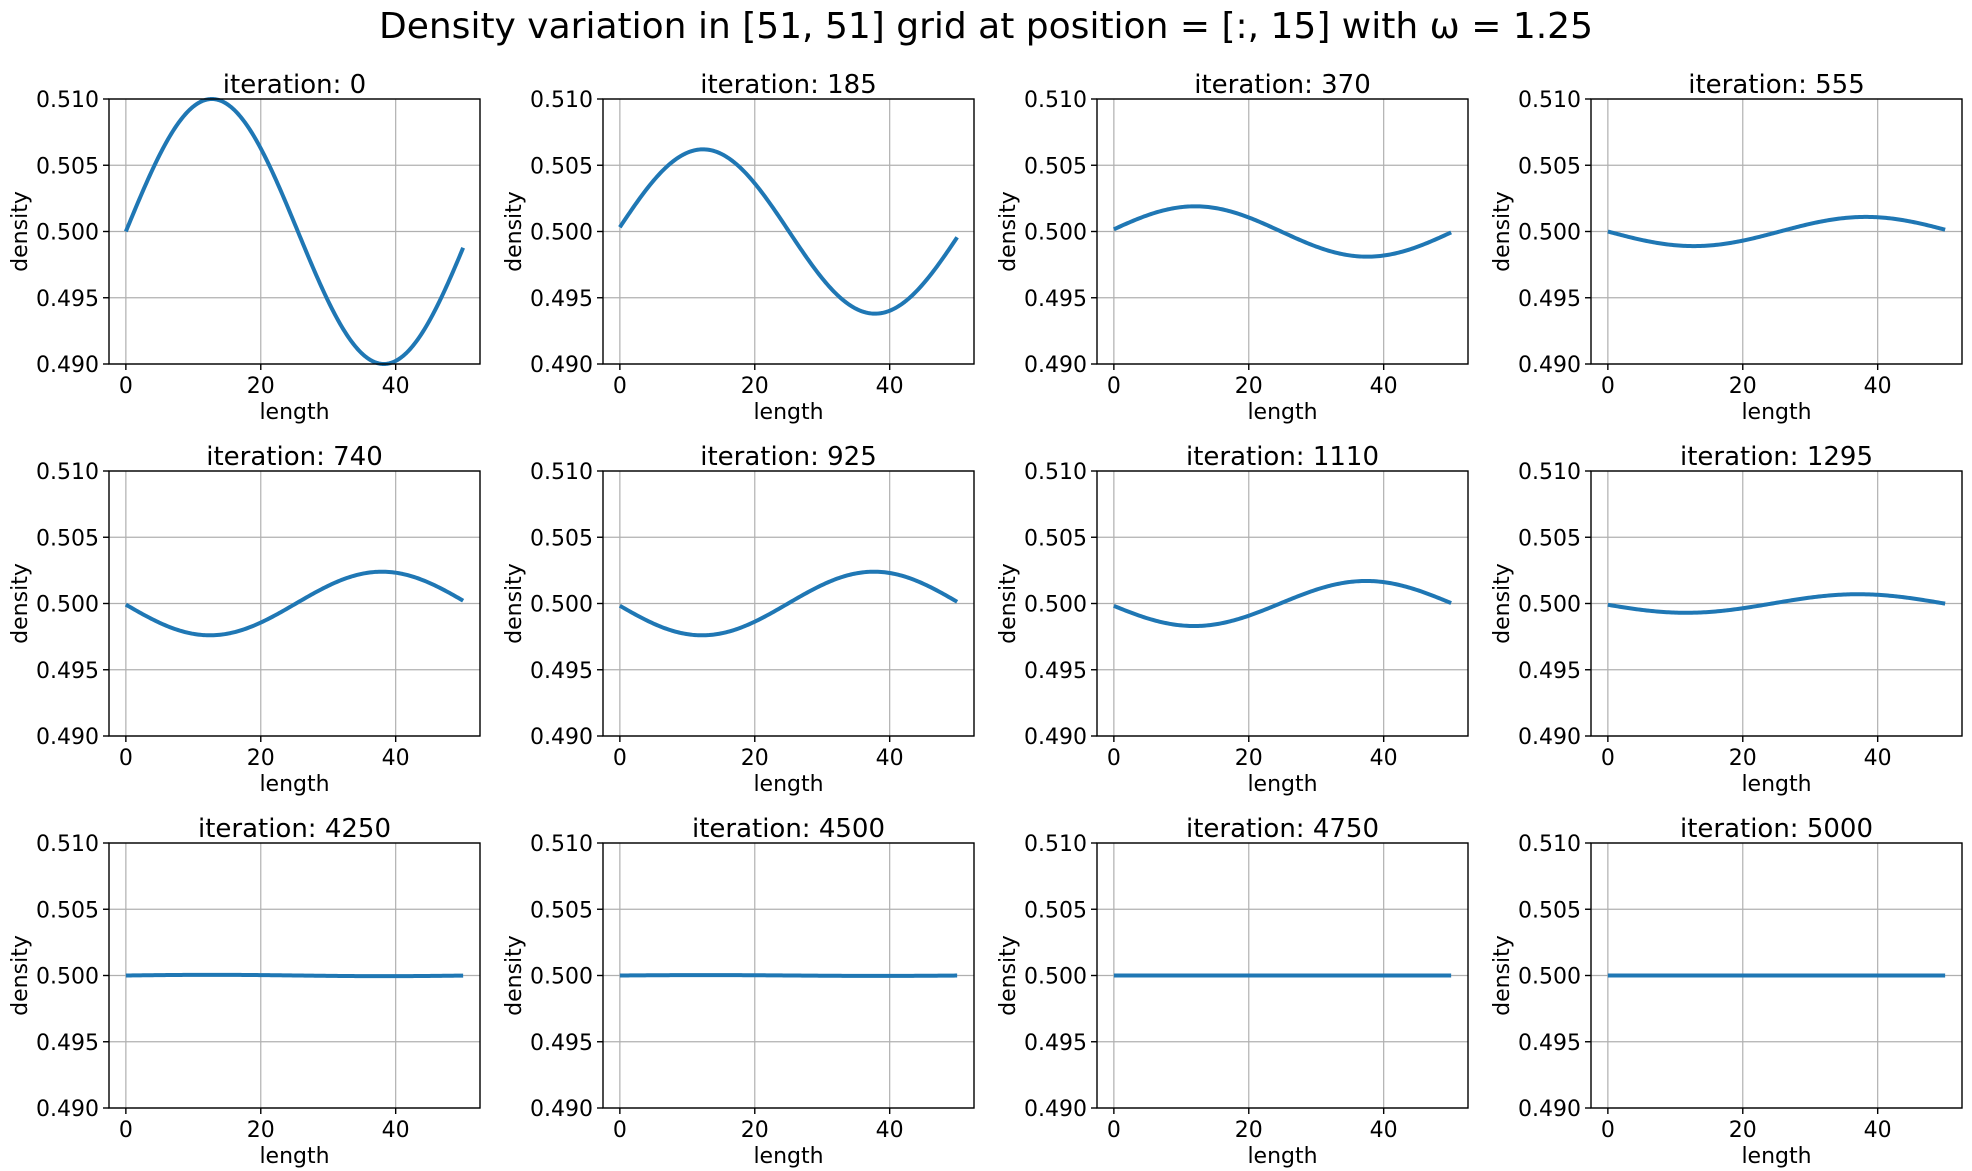 The height and width of the screenshot is (1171, 1972). Describe the element at coordinates (788, 829) in the screenshot. I see `subplot-title: iteration: 4500` at that location.